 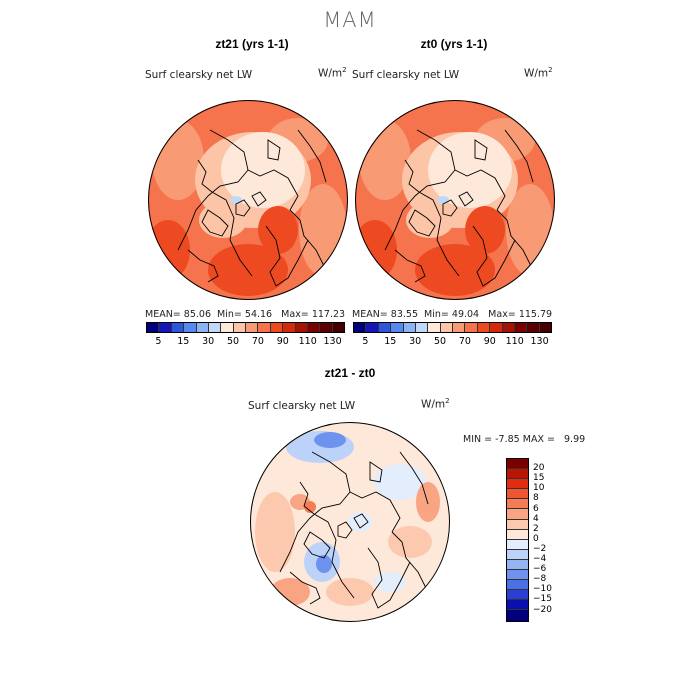 I want to click on colorbar-tick-label: −10, so click(x=542, y=589).